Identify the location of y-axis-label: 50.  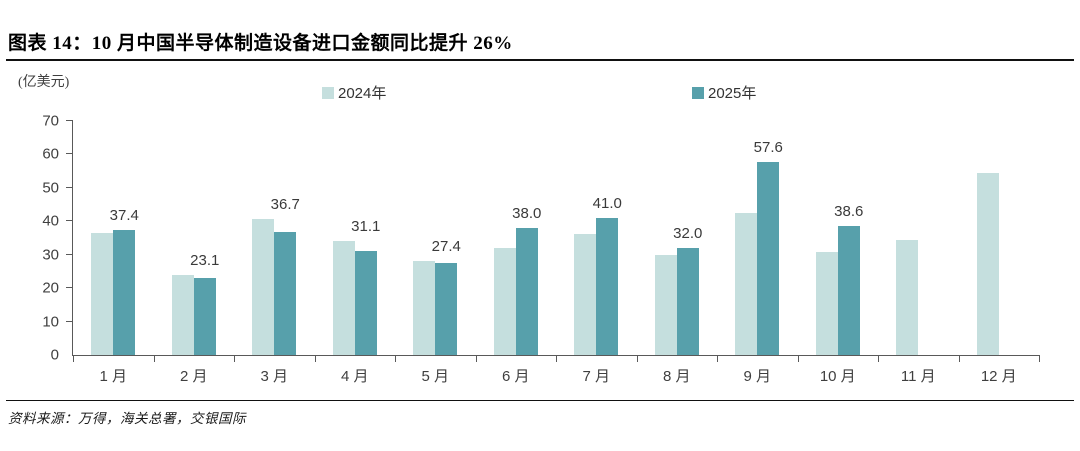
(50, 188).